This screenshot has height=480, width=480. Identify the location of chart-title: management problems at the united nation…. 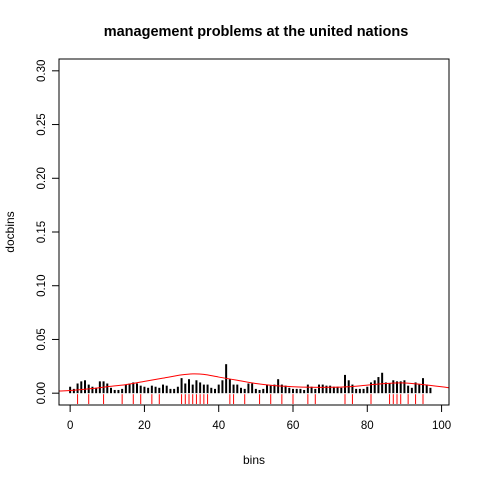
(256, 32).